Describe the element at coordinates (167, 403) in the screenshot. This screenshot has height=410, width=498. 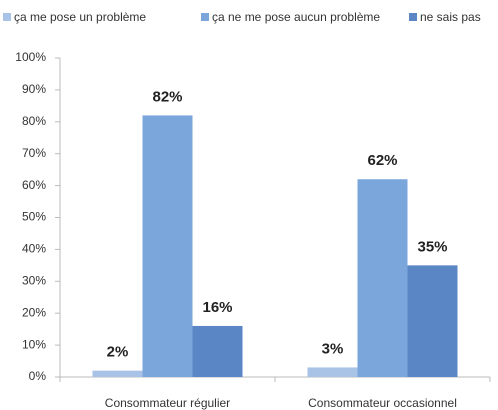
I see `x-tick-label: Consommateur régulier` at that location.